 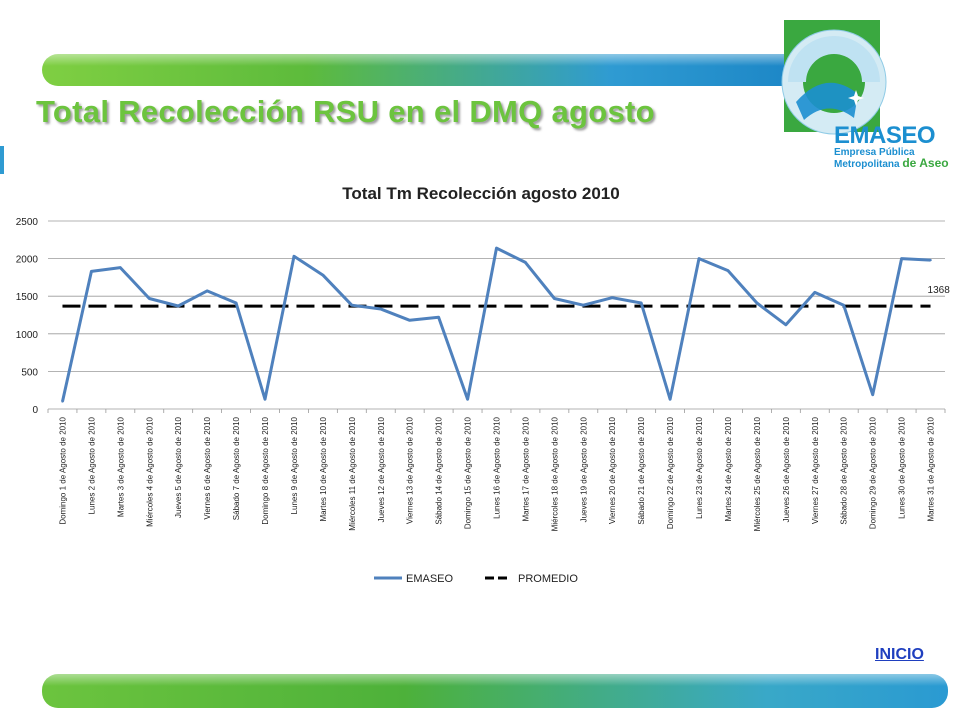 What do you see at coordinates (345, 111) in the screenshot?
I see `page-title: Total Recolección RSU en el DMQ agosto` at bounding box center [345, 111].